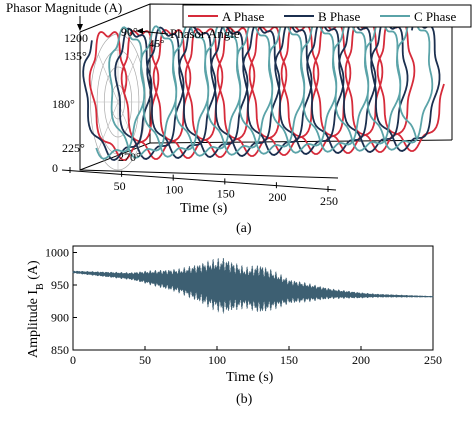  I want to click on time-axis-ticks: 0 50 100 150 200 250, so click(195, 184).